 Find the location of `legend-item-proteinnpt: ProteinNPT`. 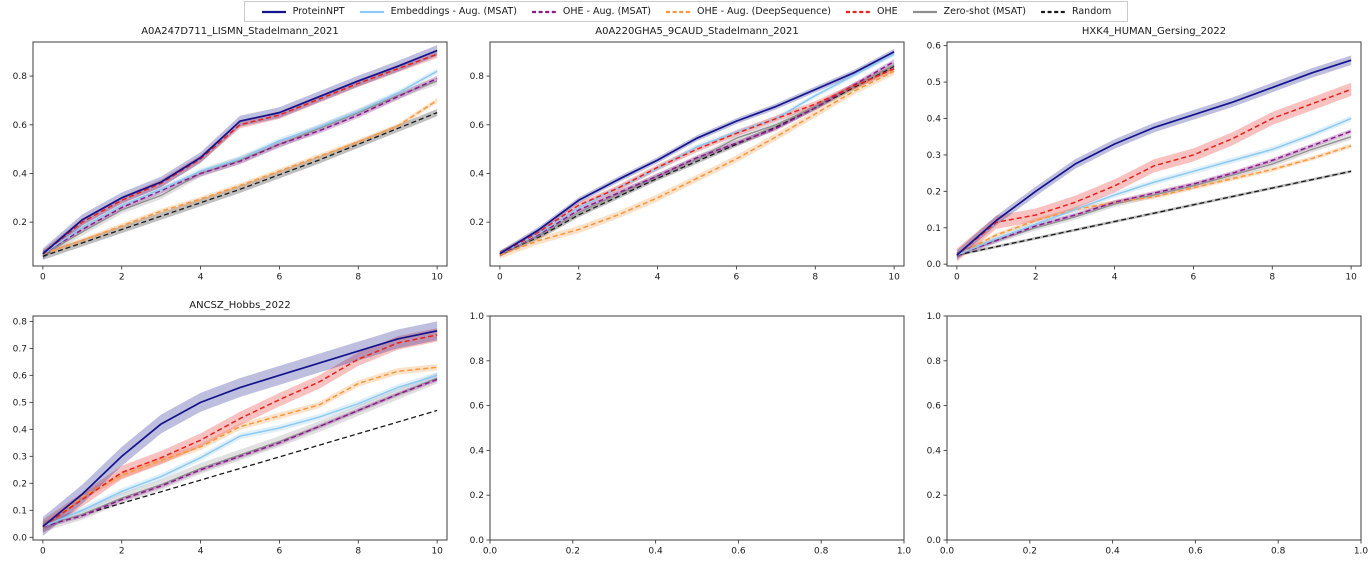

legend-item-proteinnpt: ProteinNPT is located at coordinates (303, 12).